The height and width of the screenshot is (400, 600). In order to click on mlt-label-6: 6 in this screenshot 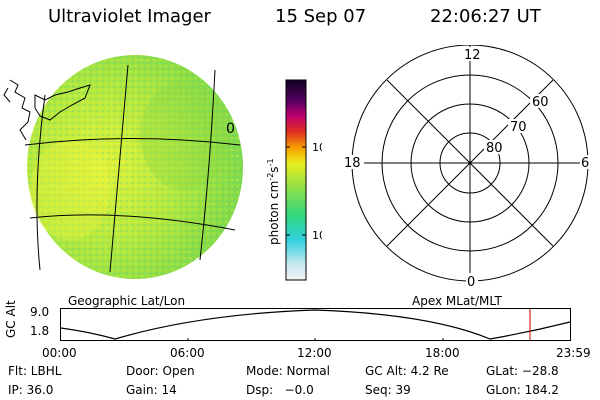, I will do `click(585, 163)`.